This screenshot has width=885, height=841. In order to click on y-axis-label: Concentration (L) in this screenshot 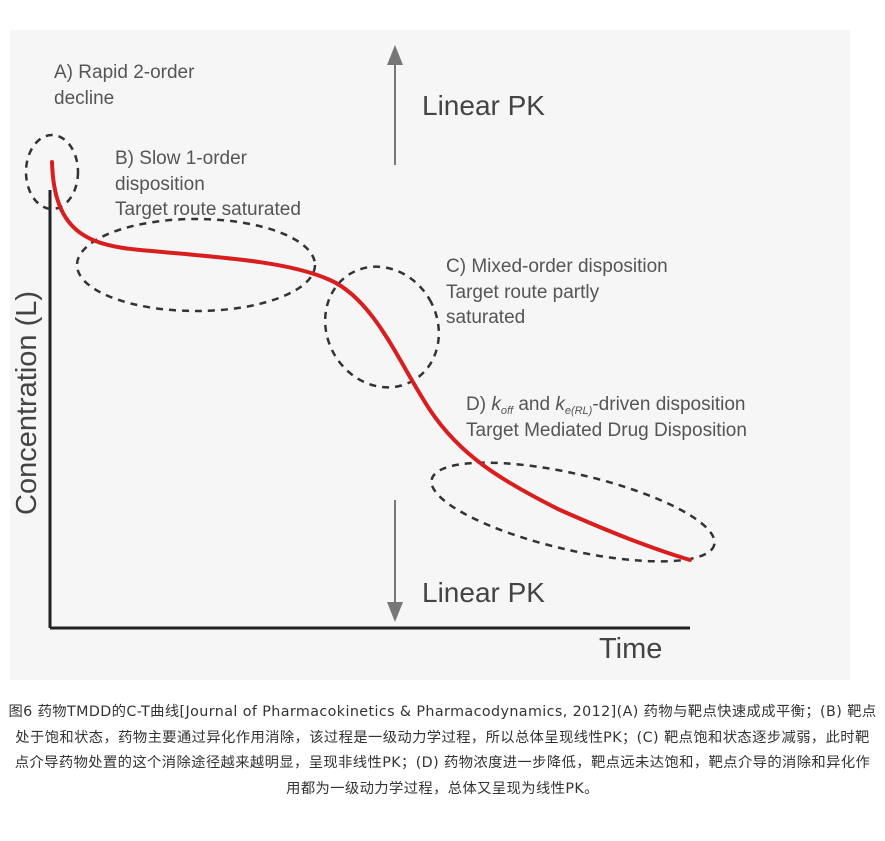, I will do `click(27, 403)`.